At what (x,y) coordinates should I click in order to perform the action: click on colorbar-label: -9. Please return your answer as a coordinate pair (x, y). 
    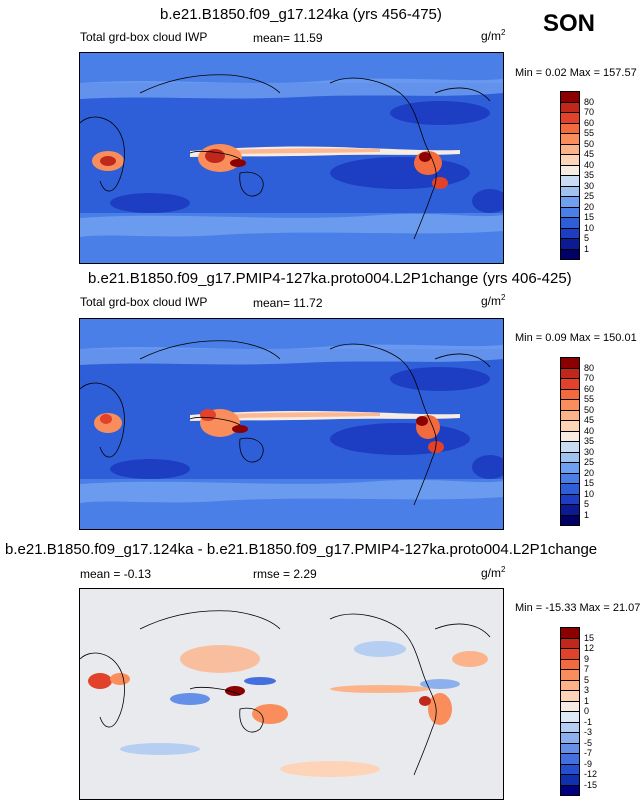
    Looking at the image, I should click on (588, 763).